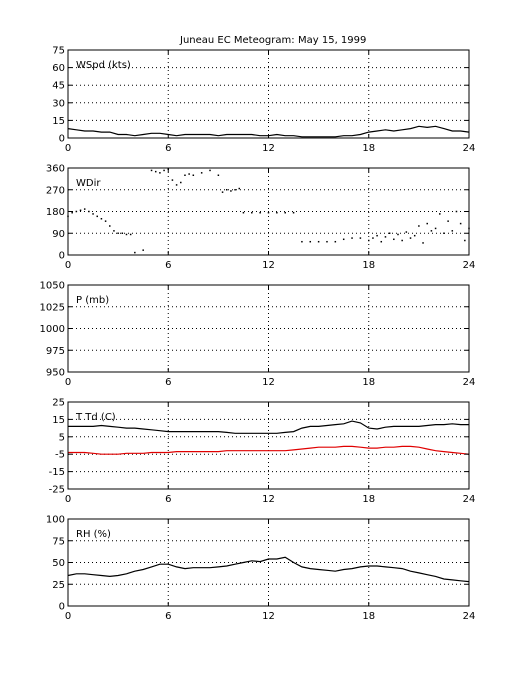 Image resolution: width=520 pixels, height=683 pixels. What do you see at coordinates (55, 351) in the screenshot?
I see `y-tick-label: 975` at bounding box center [55, 351].